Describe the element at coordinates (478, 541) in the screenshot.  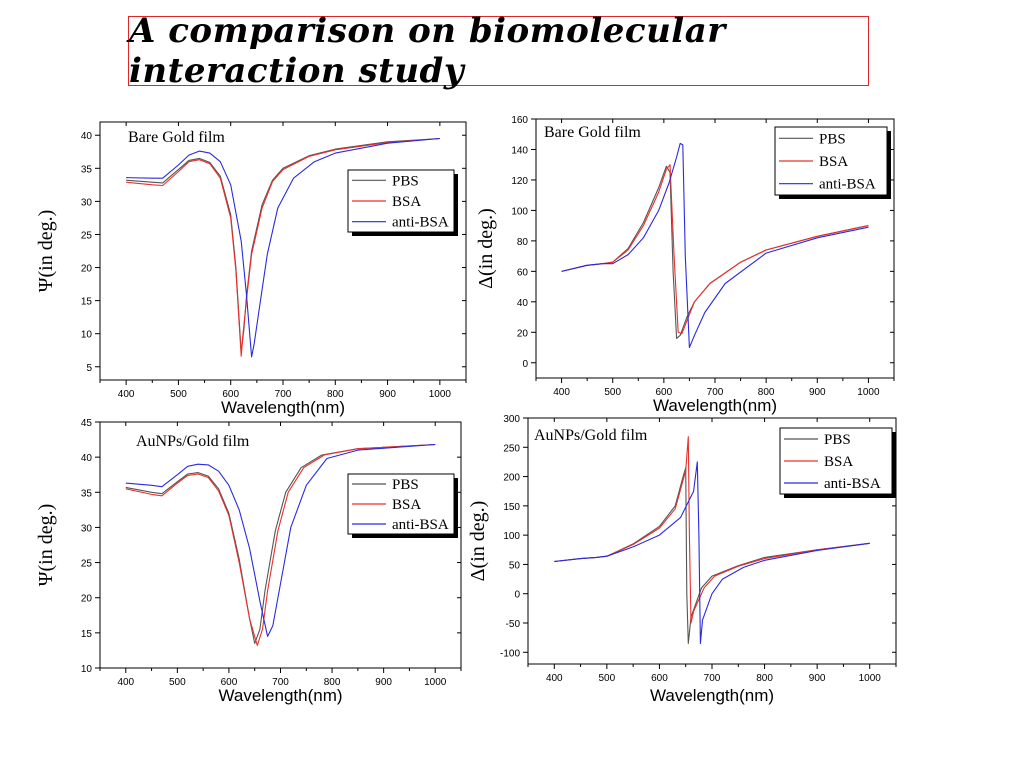
I see `y-axis-label: Δ(in deg.)` at that location.